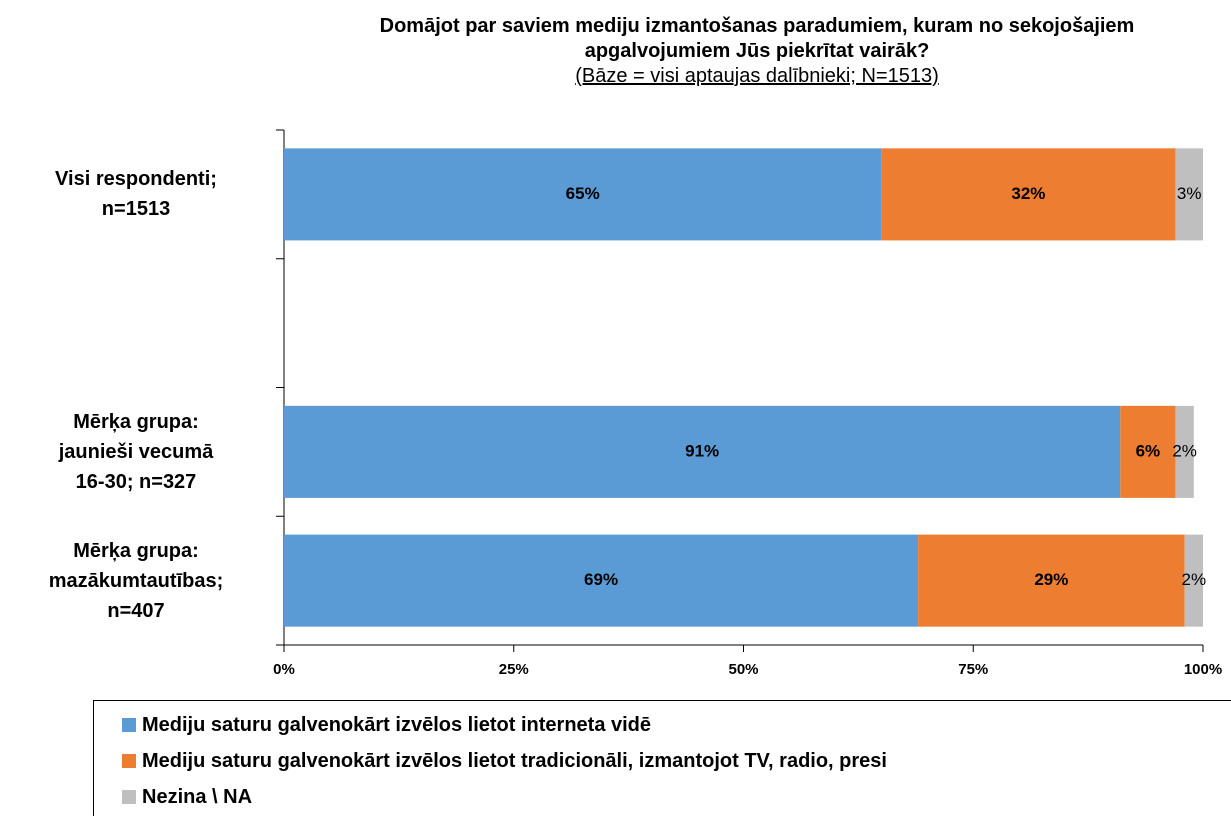 The image size is (1231, 816). I want to click on data-label: 69%, so click(601, 579).